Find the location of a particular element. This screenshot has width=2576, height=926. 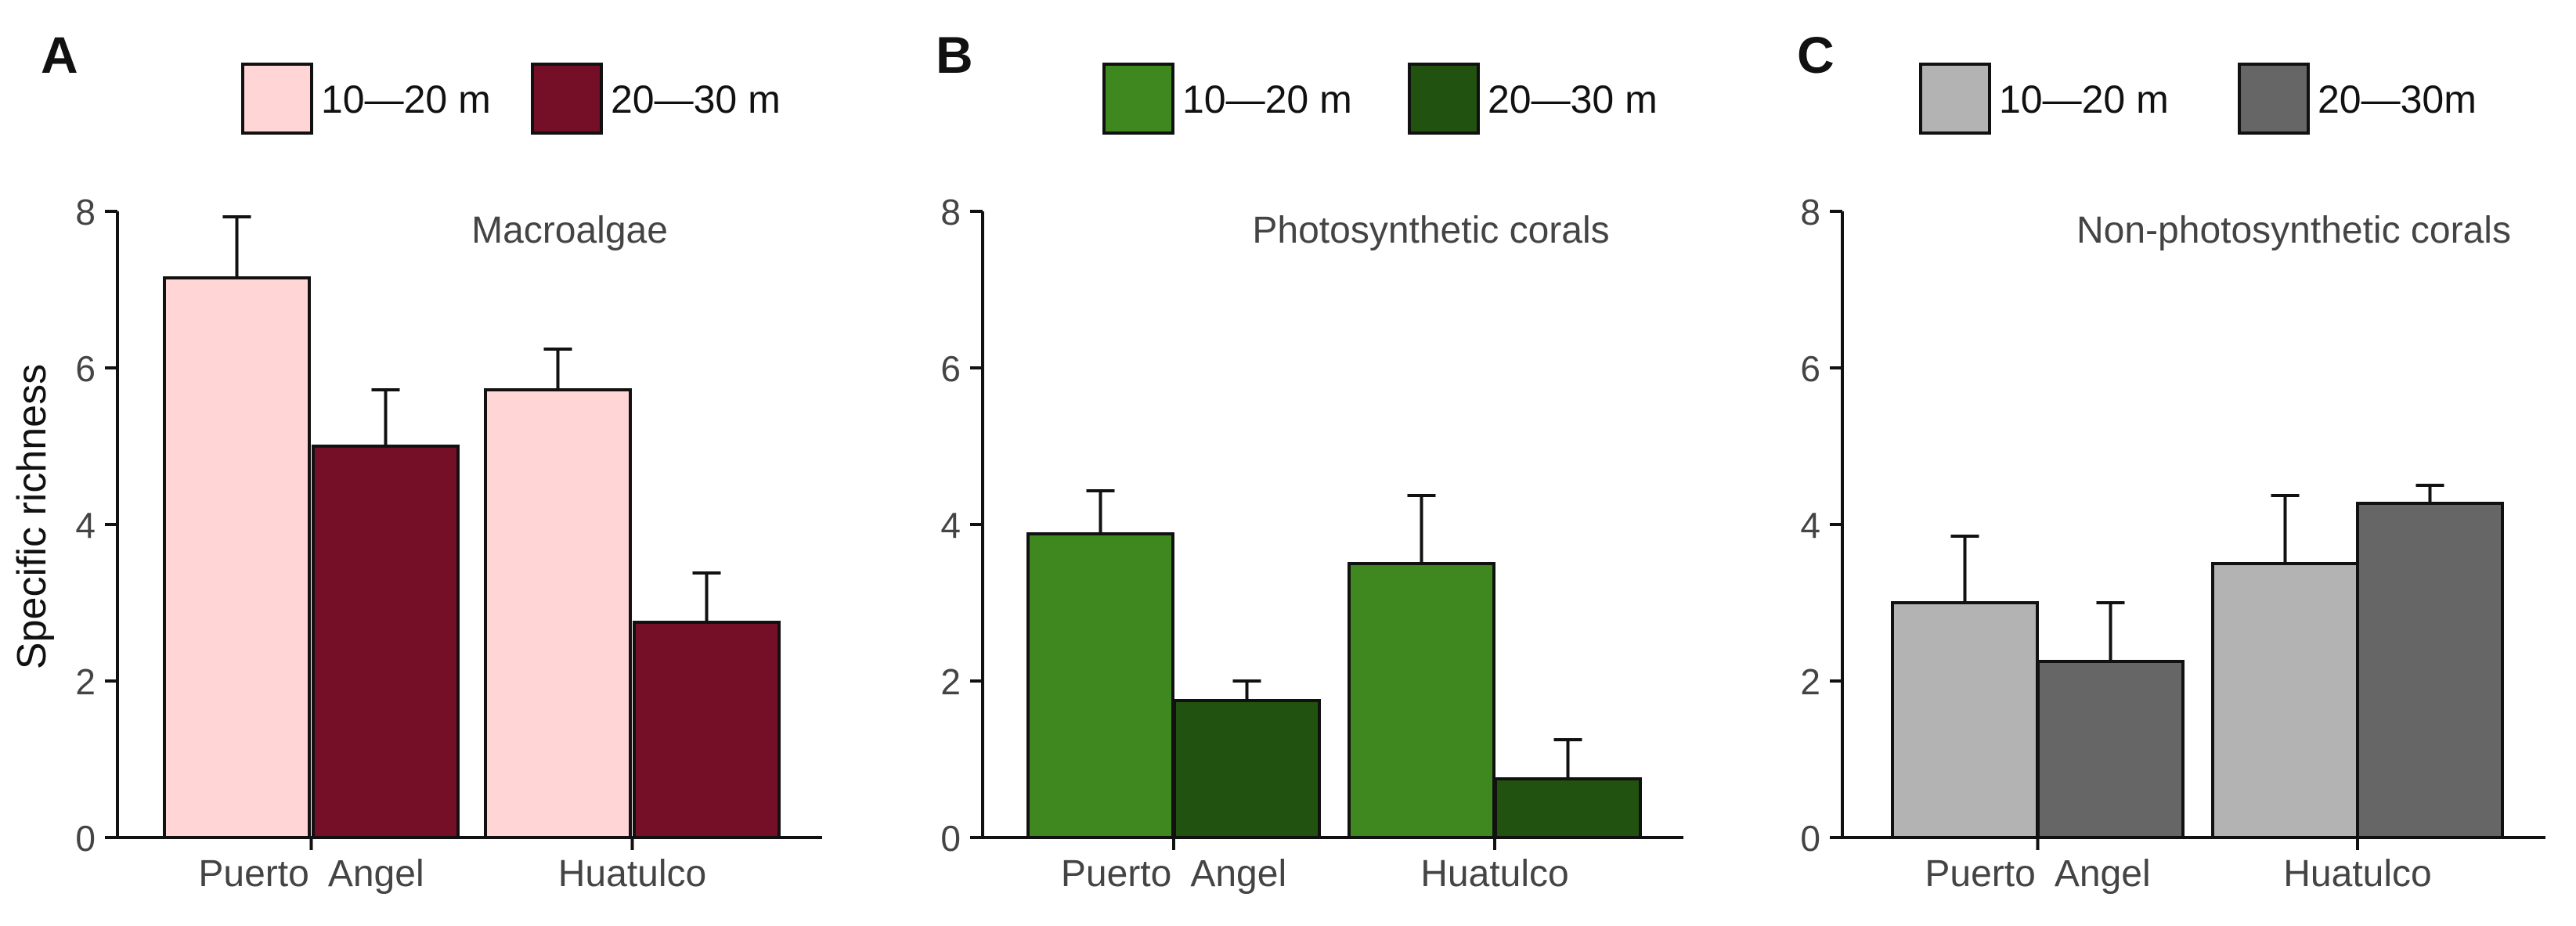

panel-a-y-tick-label-3: 6 is located at coordinates (85, 368).